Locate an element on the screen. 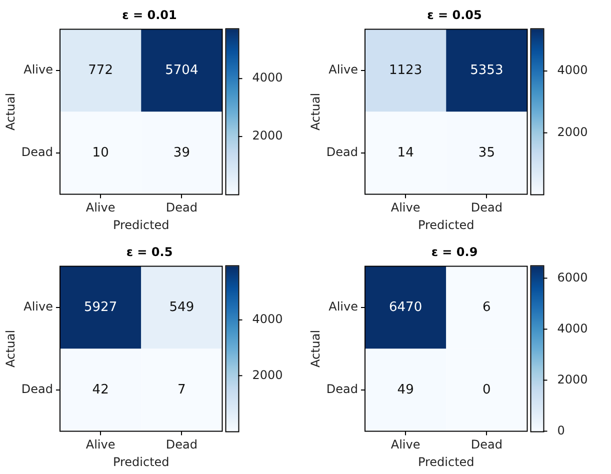 The width and height of the screenshot is (611, 474). chart-title: ε = 0.9 is located at coordinates (454, 252).